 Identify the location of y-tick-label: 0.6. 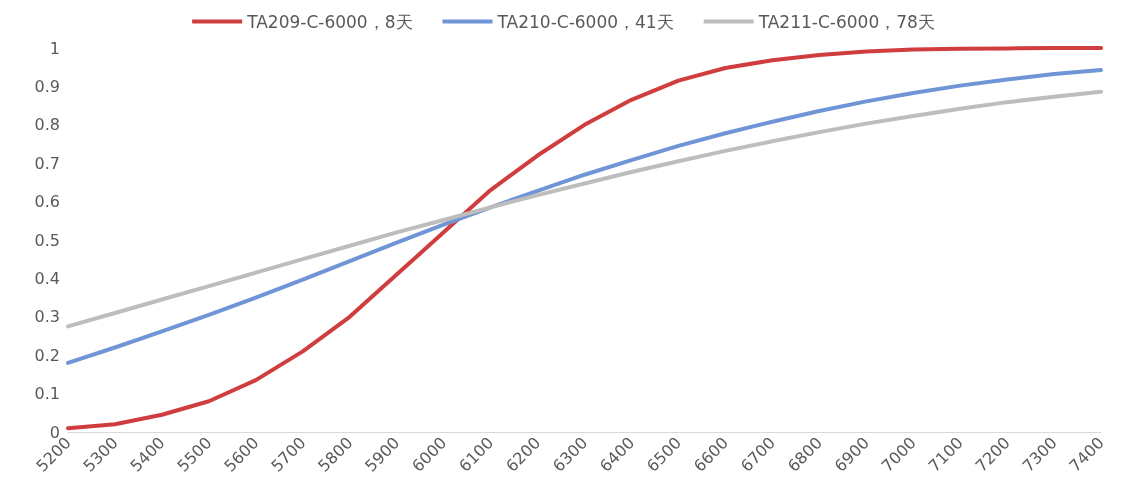
(47, 202).